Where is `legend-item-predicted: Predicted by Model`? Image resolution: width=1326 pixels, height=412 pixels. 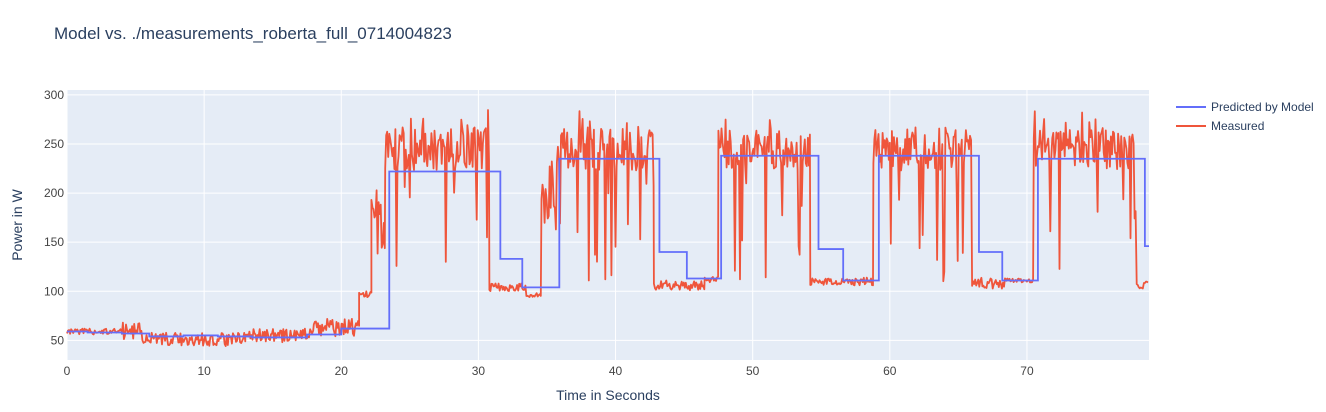 legend-item-predicted: Predicted by Model is located at coordinates (1245, 106).